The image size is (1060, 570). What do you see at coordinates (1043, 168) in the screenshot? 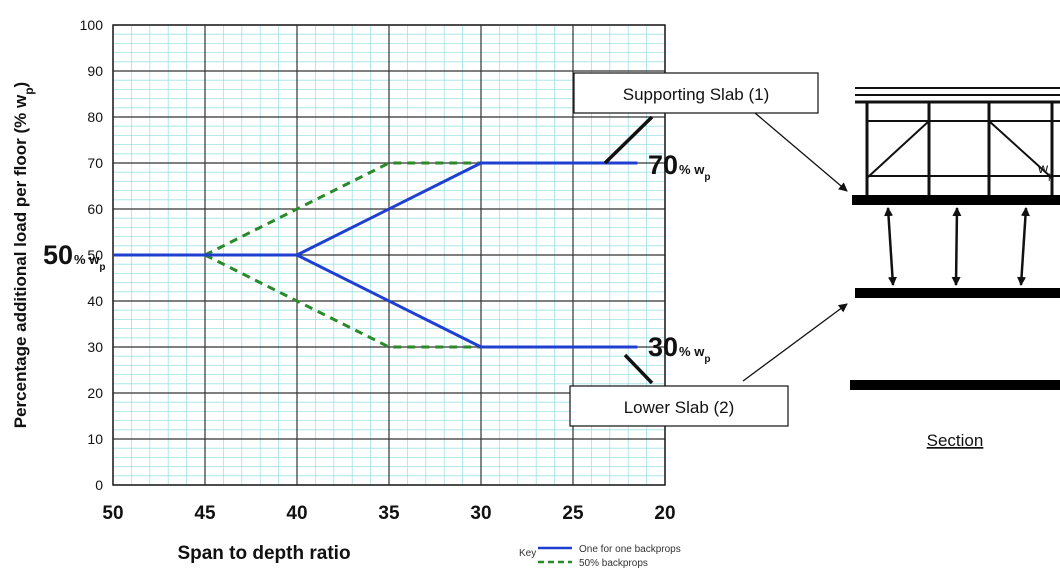
I see `wp-label-main: w` at bounding box center [1043, 168].